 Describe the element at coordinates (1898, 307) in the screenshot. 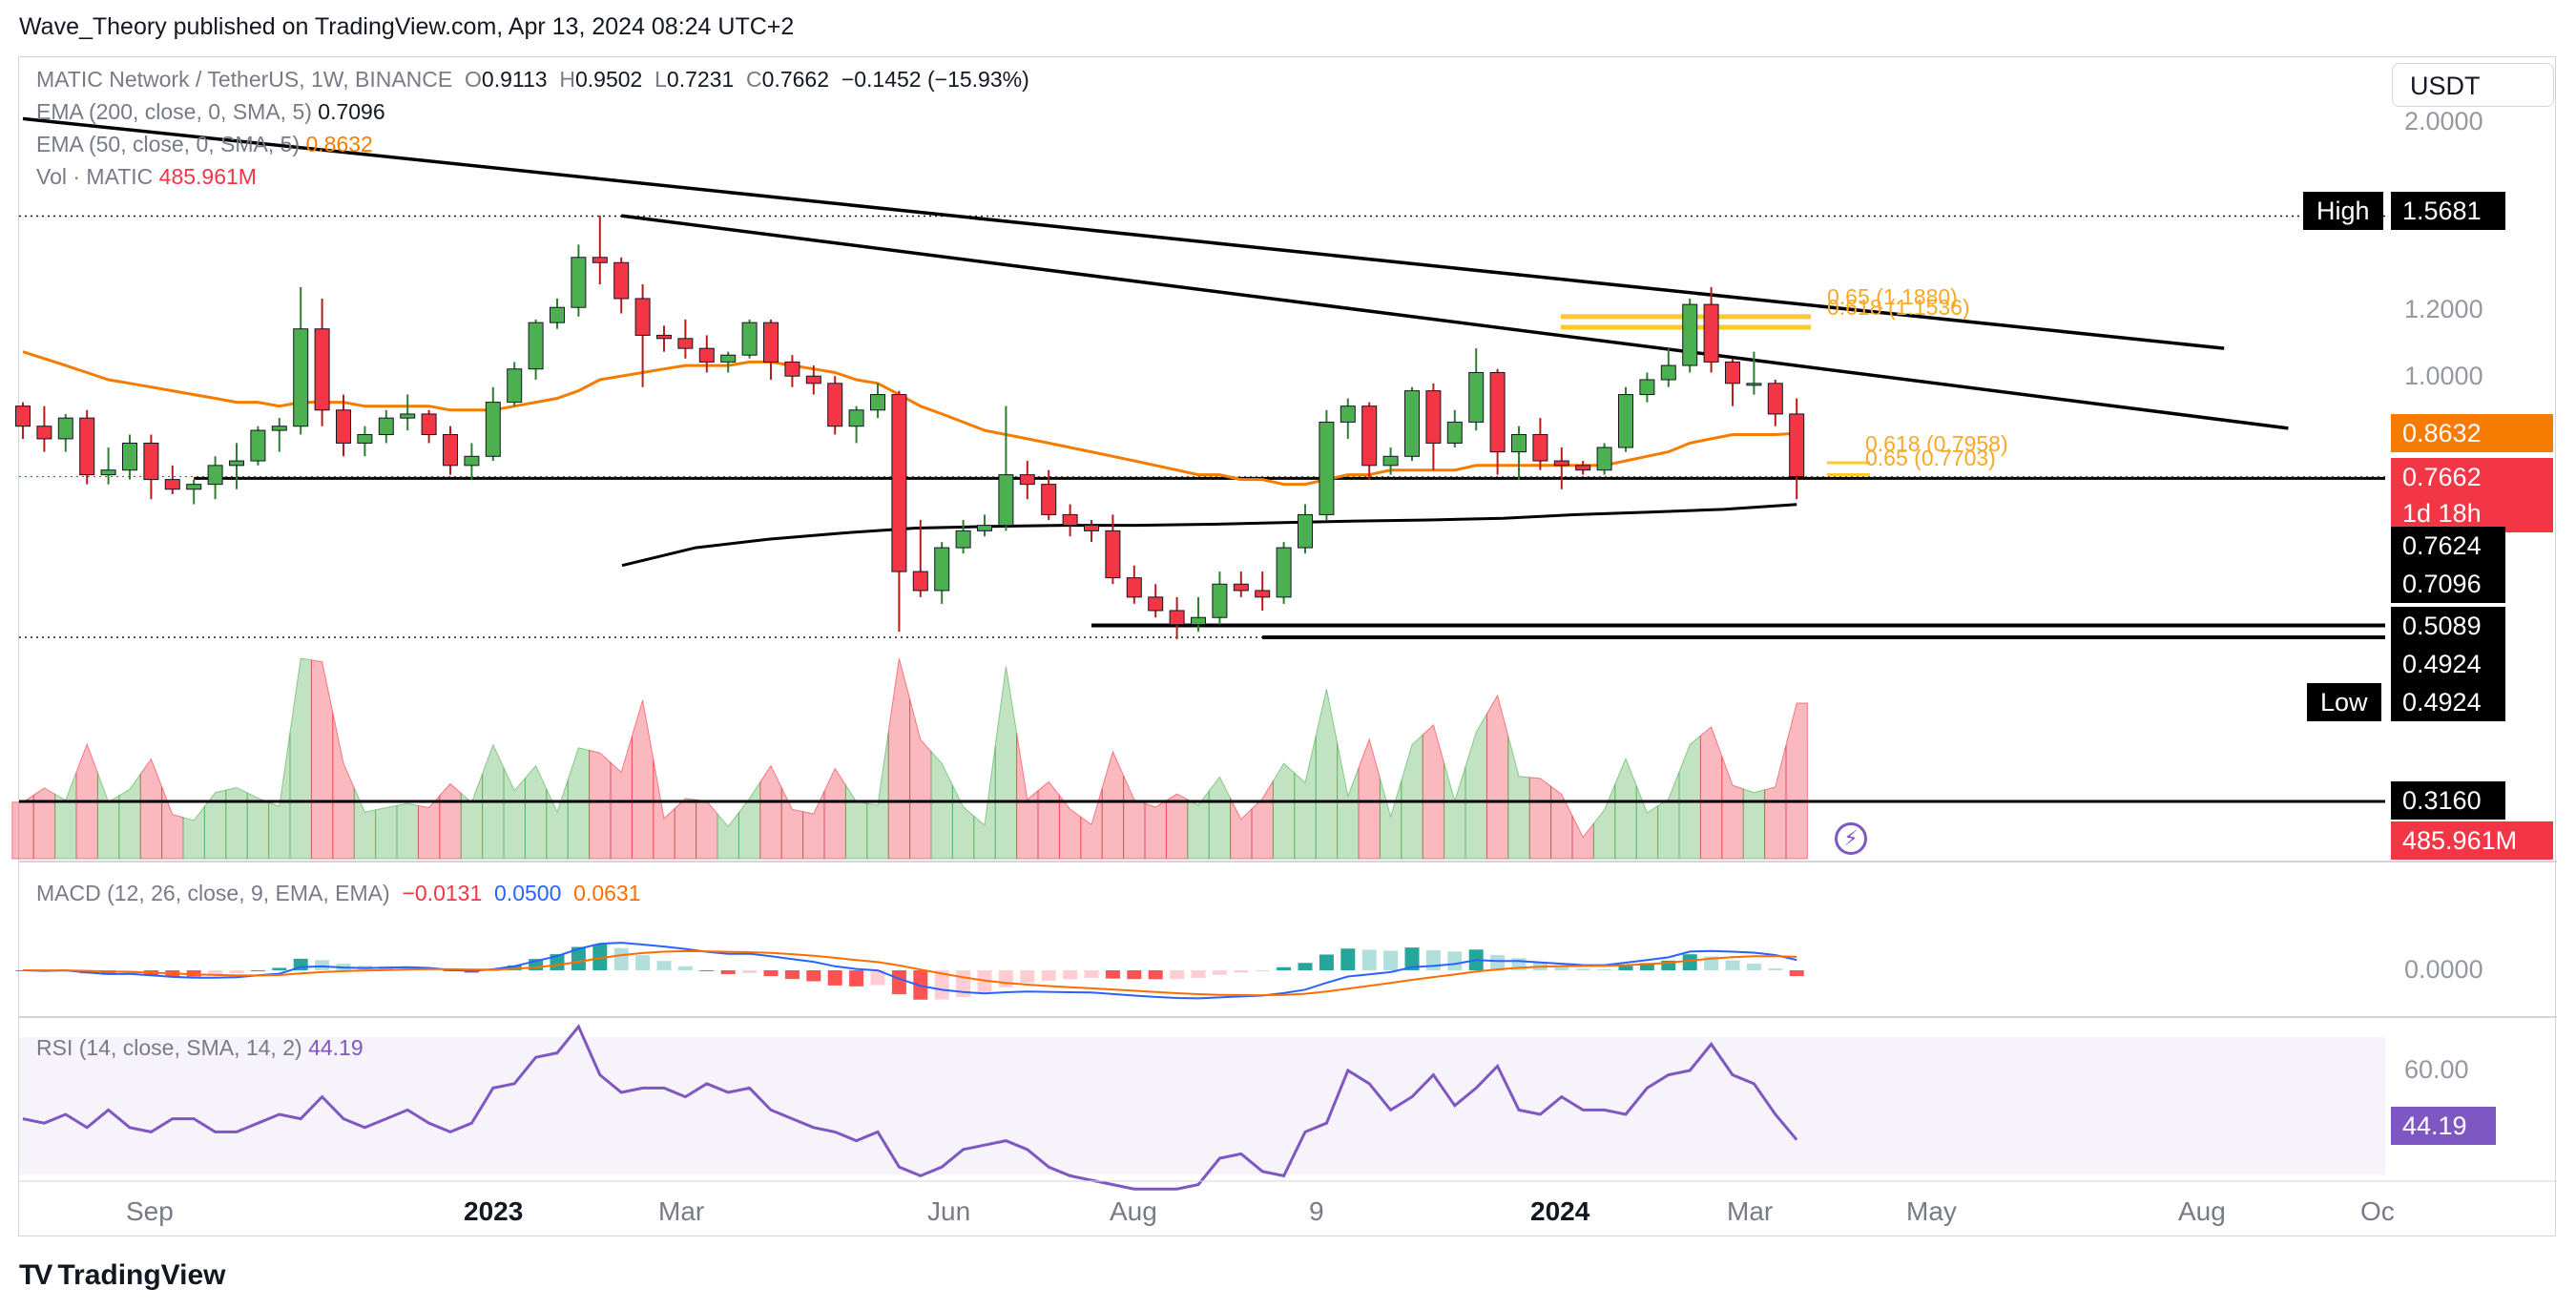

I see `fib-label: 0.618 (1.1536)` at that location.